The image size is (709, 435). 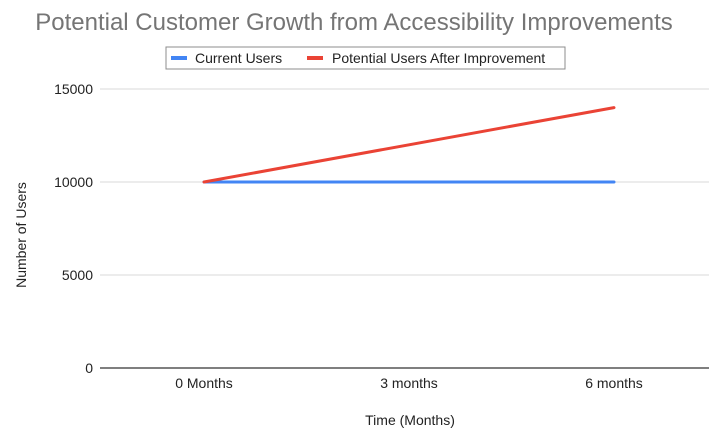 What do you see at coordinates (89, 368) in the screenshot?
I see `y-tick-label: 0` at bounding box center [89, 368].